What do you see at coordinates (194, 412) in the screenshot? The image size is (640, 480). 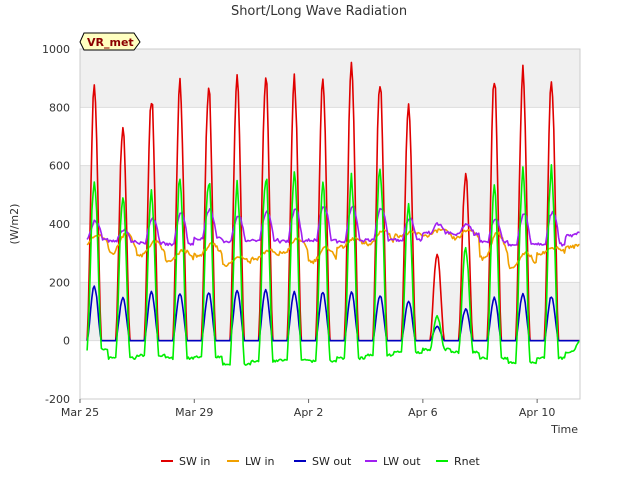 I see `x-tick-label: Mar 29` at bounding box center [194, 412].